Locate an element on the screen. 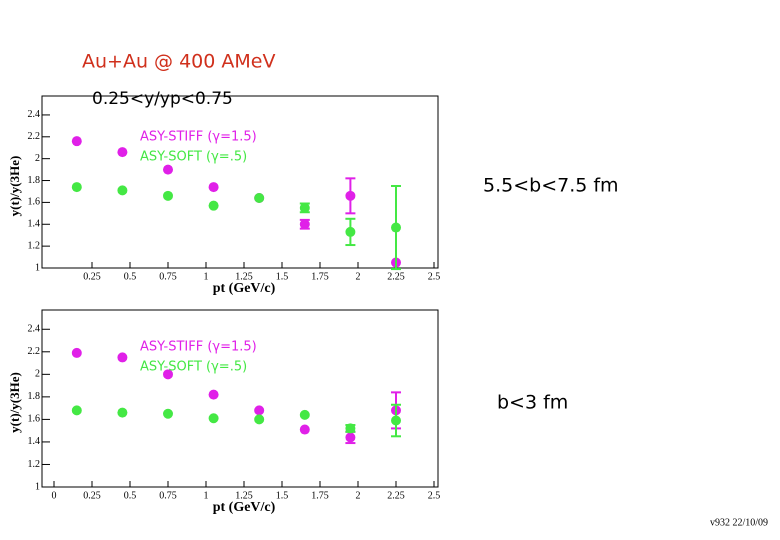  annotation: 5.5<b<7.5 fm is located at coordinates (551, 186).